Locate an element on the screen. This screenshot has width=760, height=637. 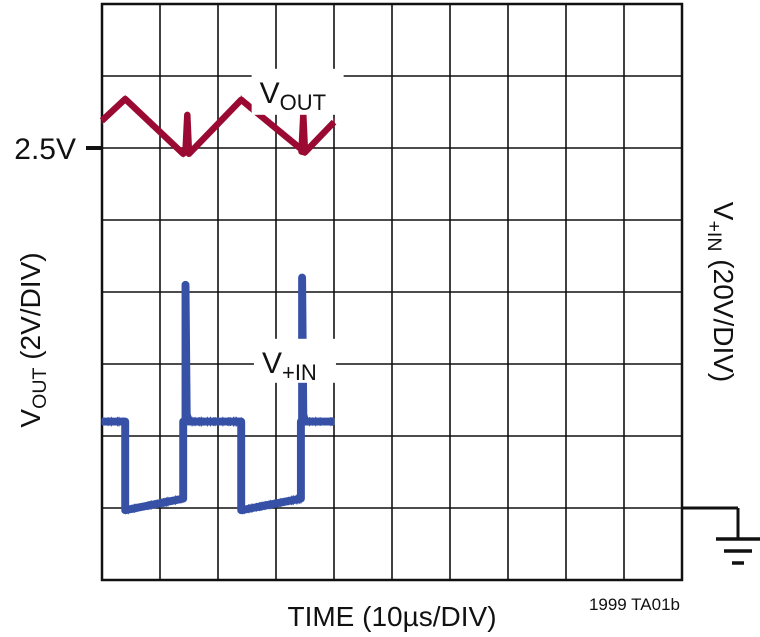
y-right-sub: +IN is located at coordinates (714, 235).